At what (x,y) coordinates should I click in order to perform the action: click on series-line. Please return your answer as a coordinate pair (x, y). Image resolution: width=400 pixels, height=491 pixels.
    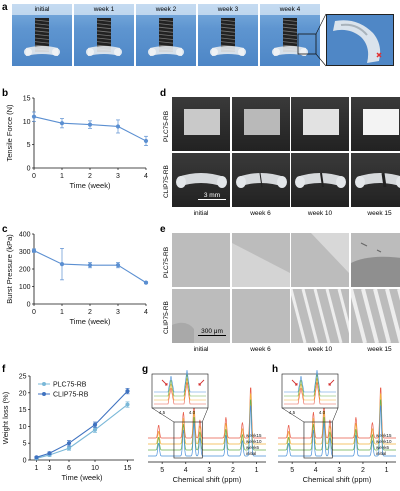
    Looking at the image, I should click on (82, 424).